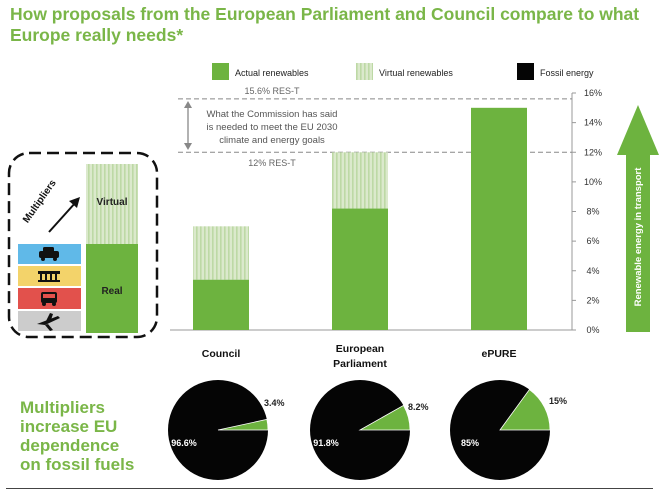 This screenshot has width=659, height=495. Describe the element at coordinates (49, 299) in the screenshot. I see `bus-icon` at that location.